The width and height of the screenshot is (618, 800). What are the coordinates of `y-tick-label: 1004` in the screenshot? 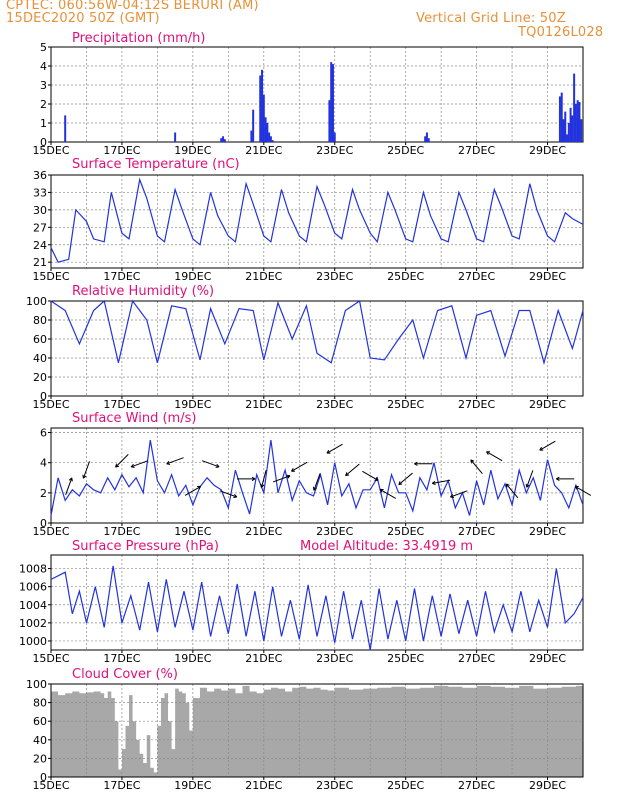 It's located at (33, 605).